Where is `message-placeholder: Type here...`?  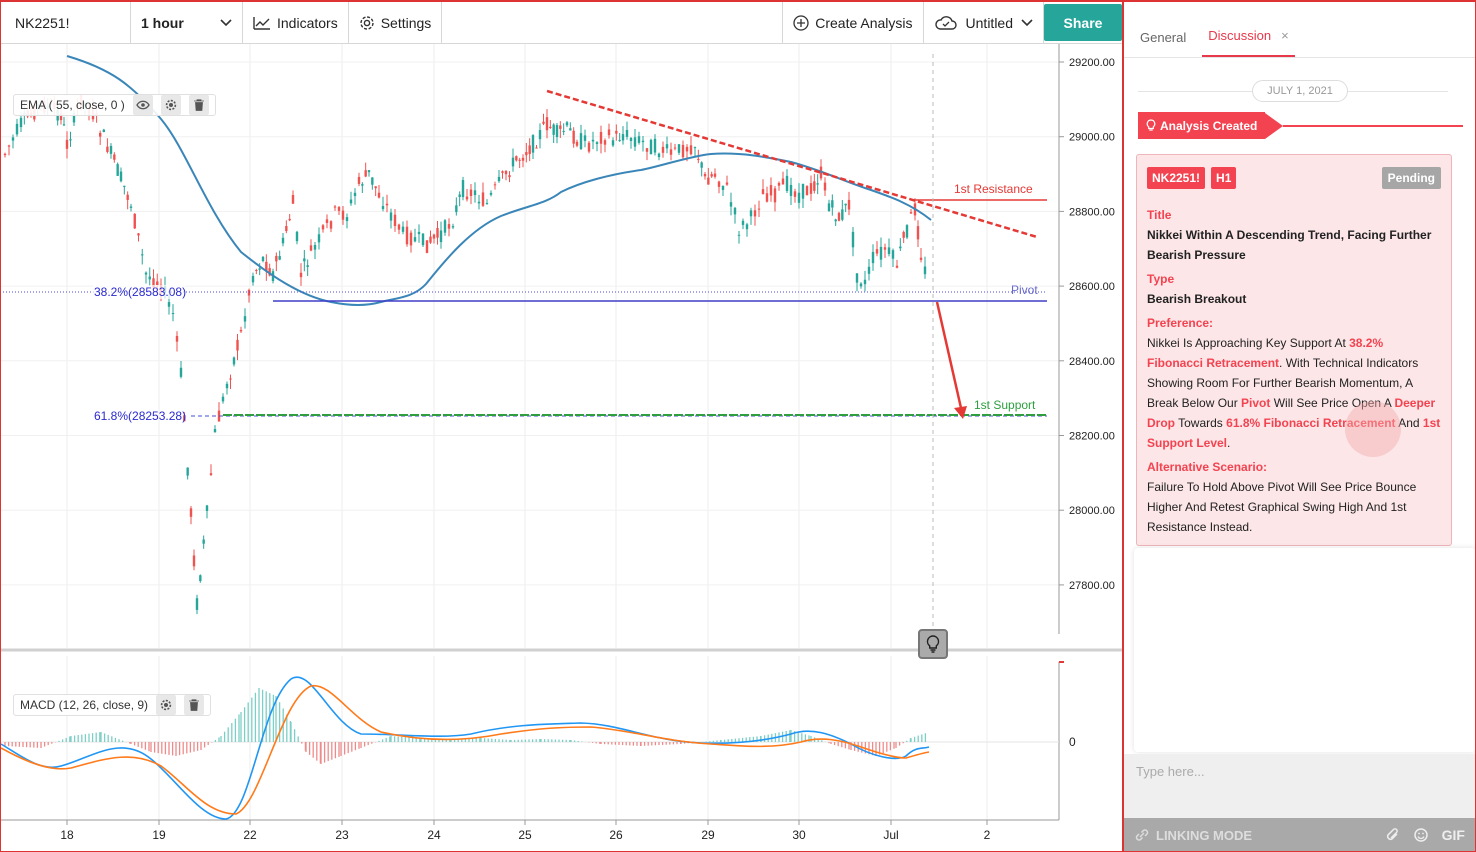 message-placeholder: Type here... is located at coordinates (1170, 771).